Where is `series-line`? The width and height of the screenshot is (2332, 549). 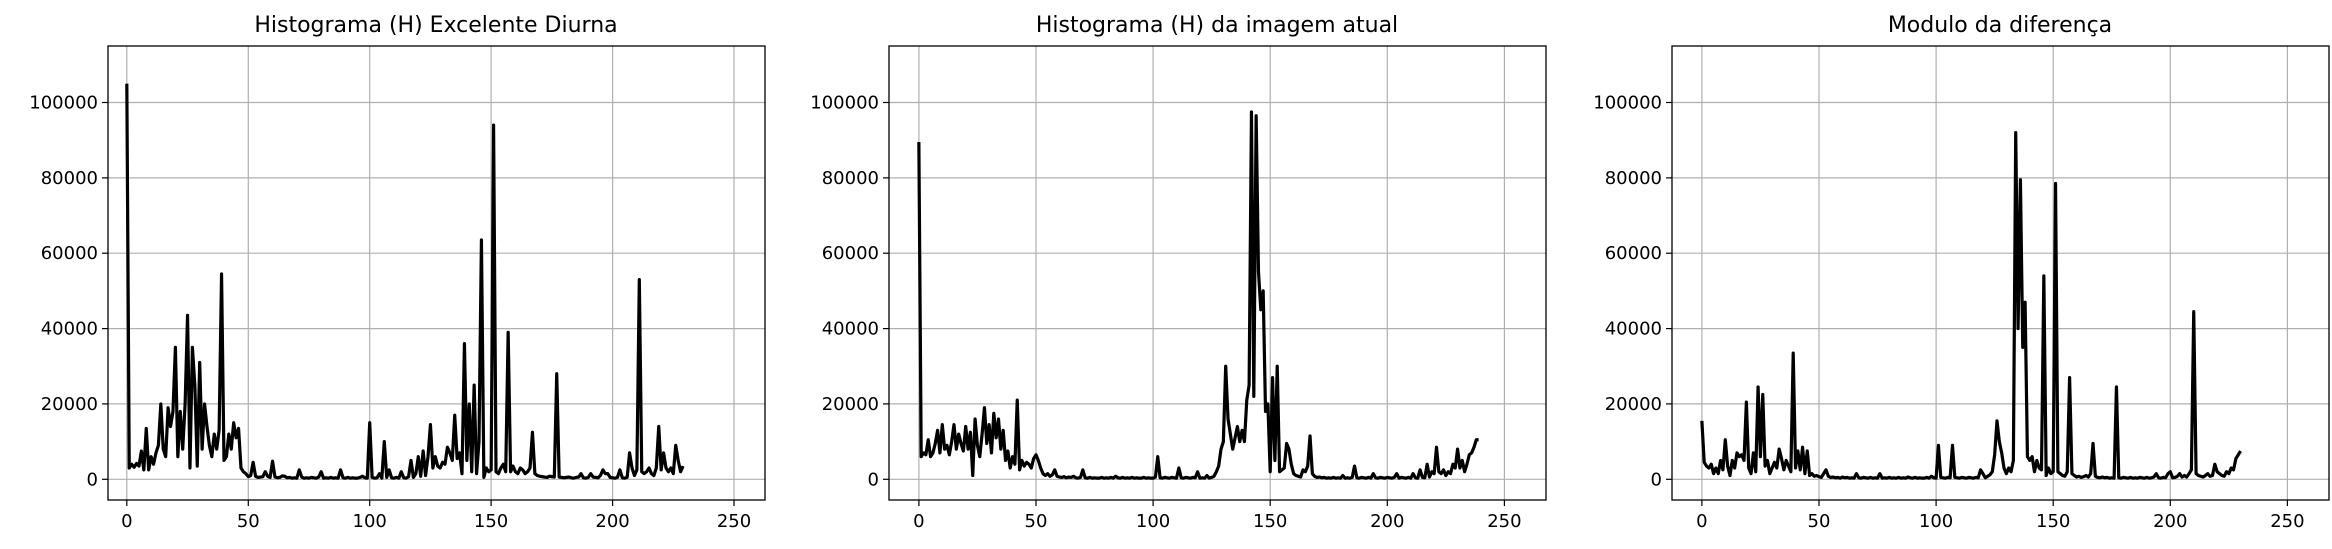
series-line is located at coordinates (1971, 305).